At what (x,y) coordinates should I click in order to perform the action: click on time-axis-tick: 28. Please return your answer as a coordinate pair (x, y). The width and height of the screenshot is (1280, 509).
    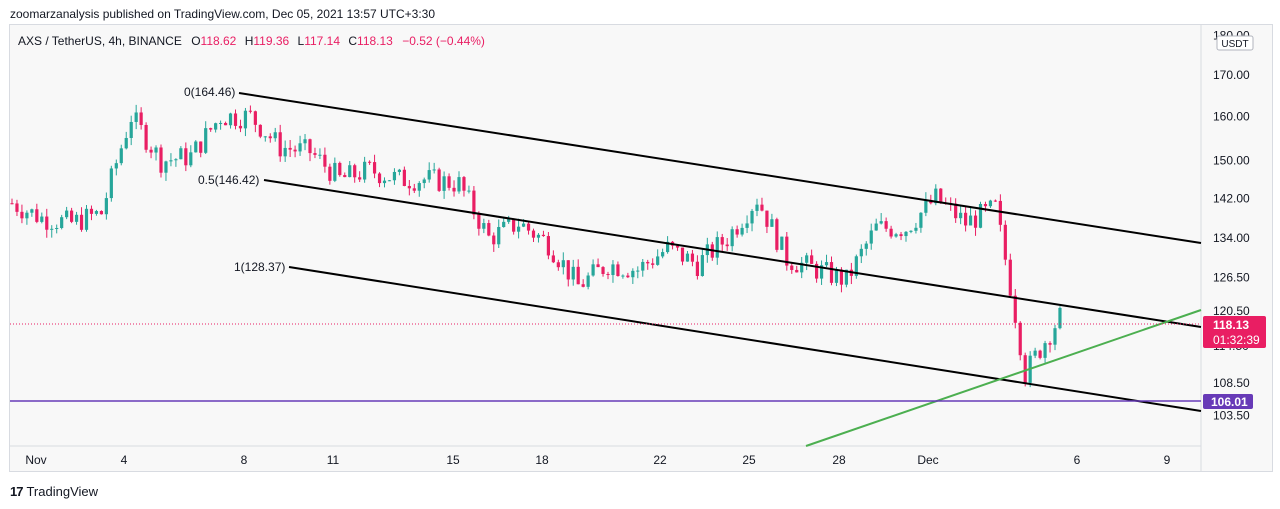
    Looking at the image, I should click on (839, 460).